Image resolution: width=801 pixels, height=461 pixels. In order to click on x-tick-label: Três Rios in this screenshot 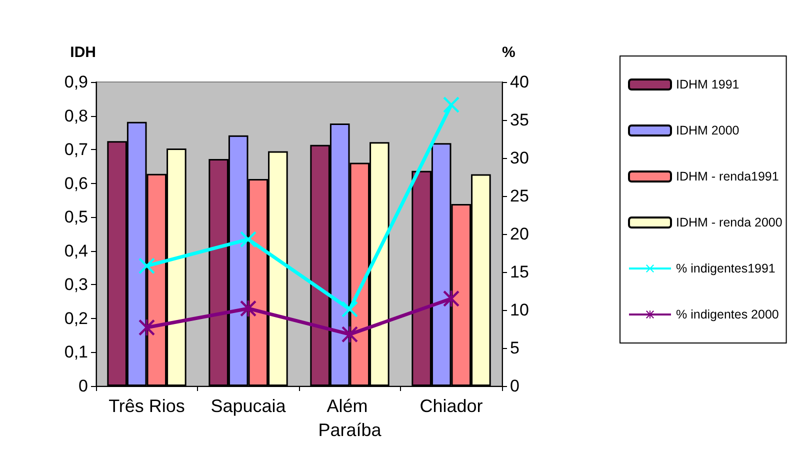, I will do `click(146, 406)`.